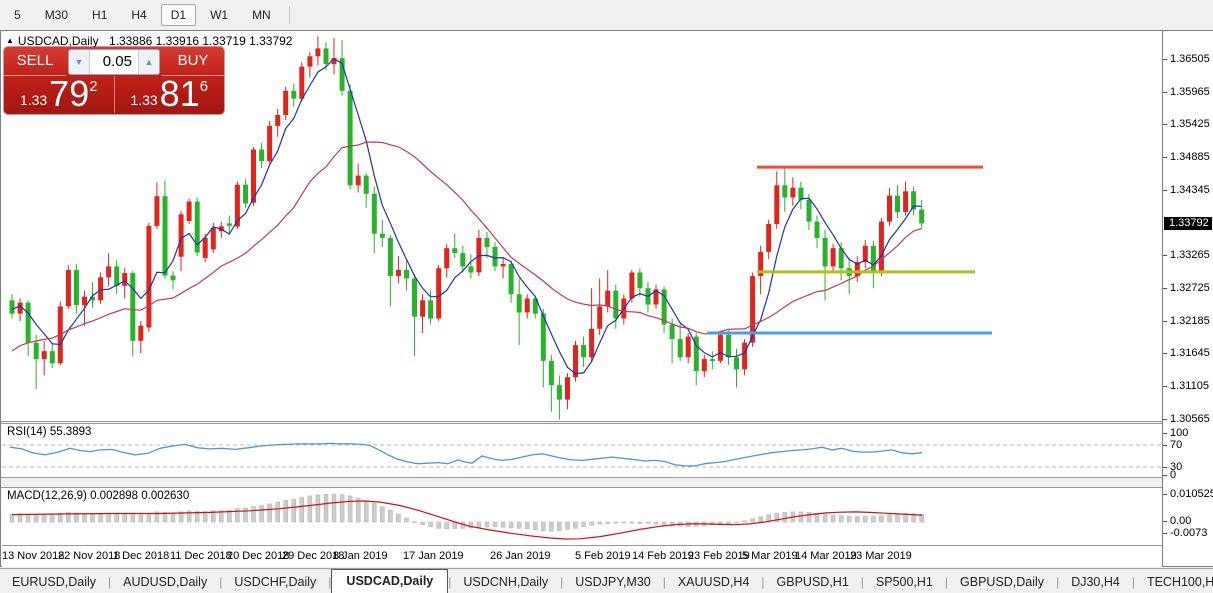 The width and height of the screenshot is (1213, 593). I want to click on rsi-indicator-pane: RSI(14) 55.3893, so click(582, 450).